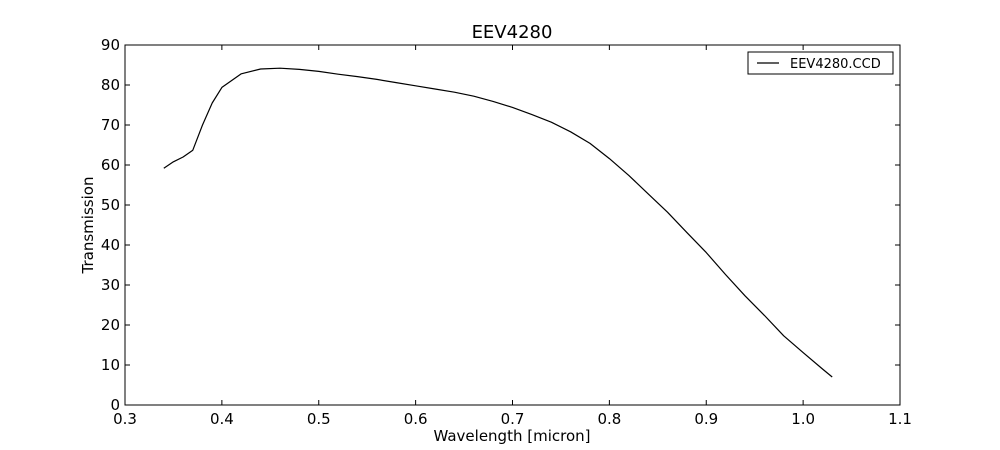 Image resolution: width=1000 pixels, height=450 pixels. I want to click on y-tick-label: 0, so click(115, 405).